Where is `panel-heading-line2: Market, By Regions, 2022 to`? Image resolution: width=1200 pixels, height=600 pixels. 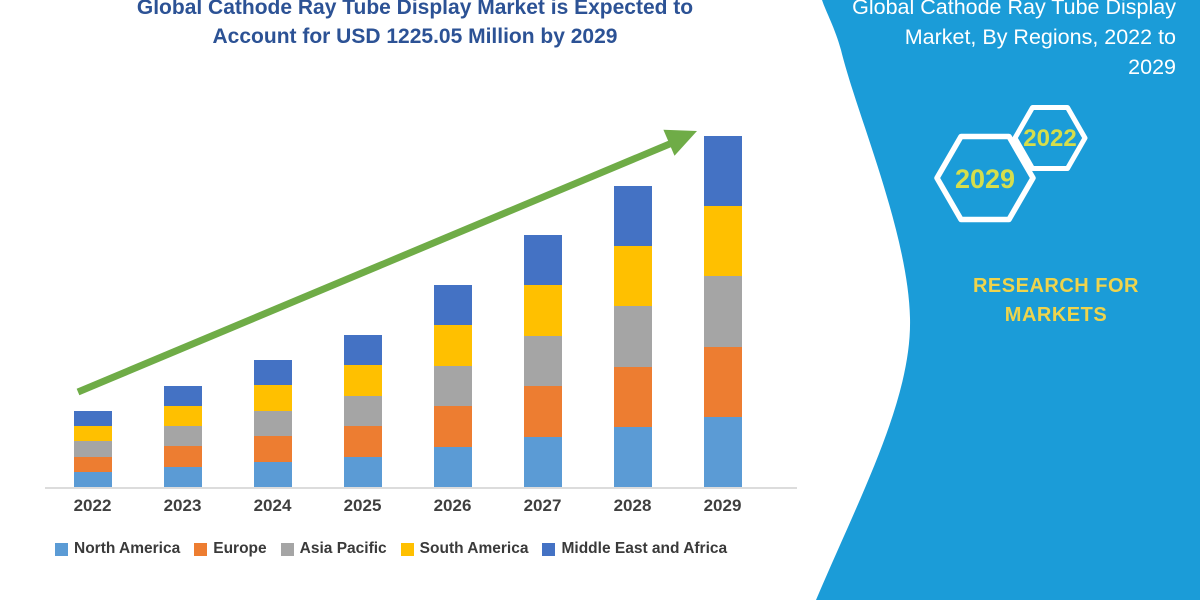 panel-heading-line2: Market, By Regions, 2022 to is located at coordinates (1040, 37).